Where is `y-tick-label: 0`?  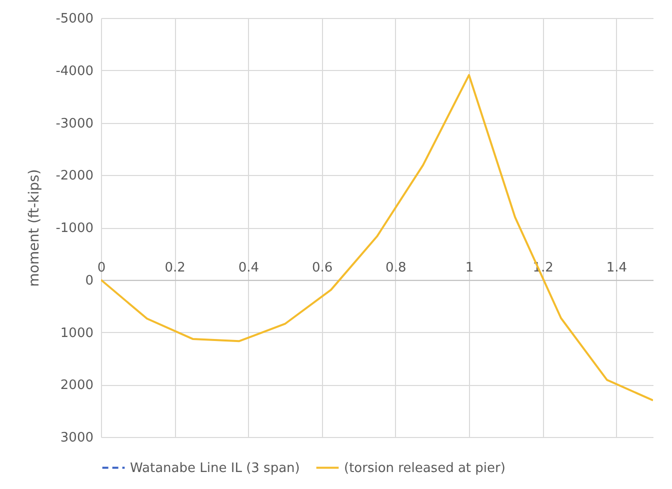
y-tick-label: 0 is located at coordinates (89, 280).